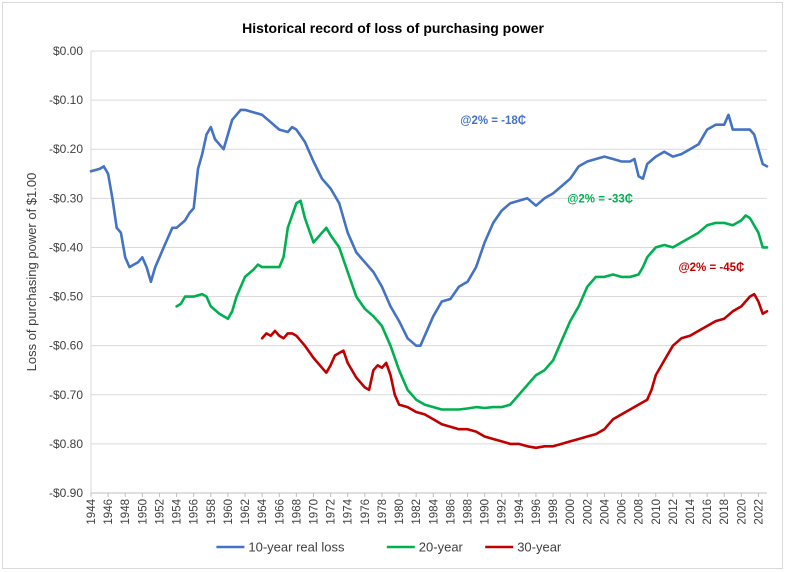 This screenshot has width=786, height=572. I want to click on x-tick-label: 2006, so click(623, 512).